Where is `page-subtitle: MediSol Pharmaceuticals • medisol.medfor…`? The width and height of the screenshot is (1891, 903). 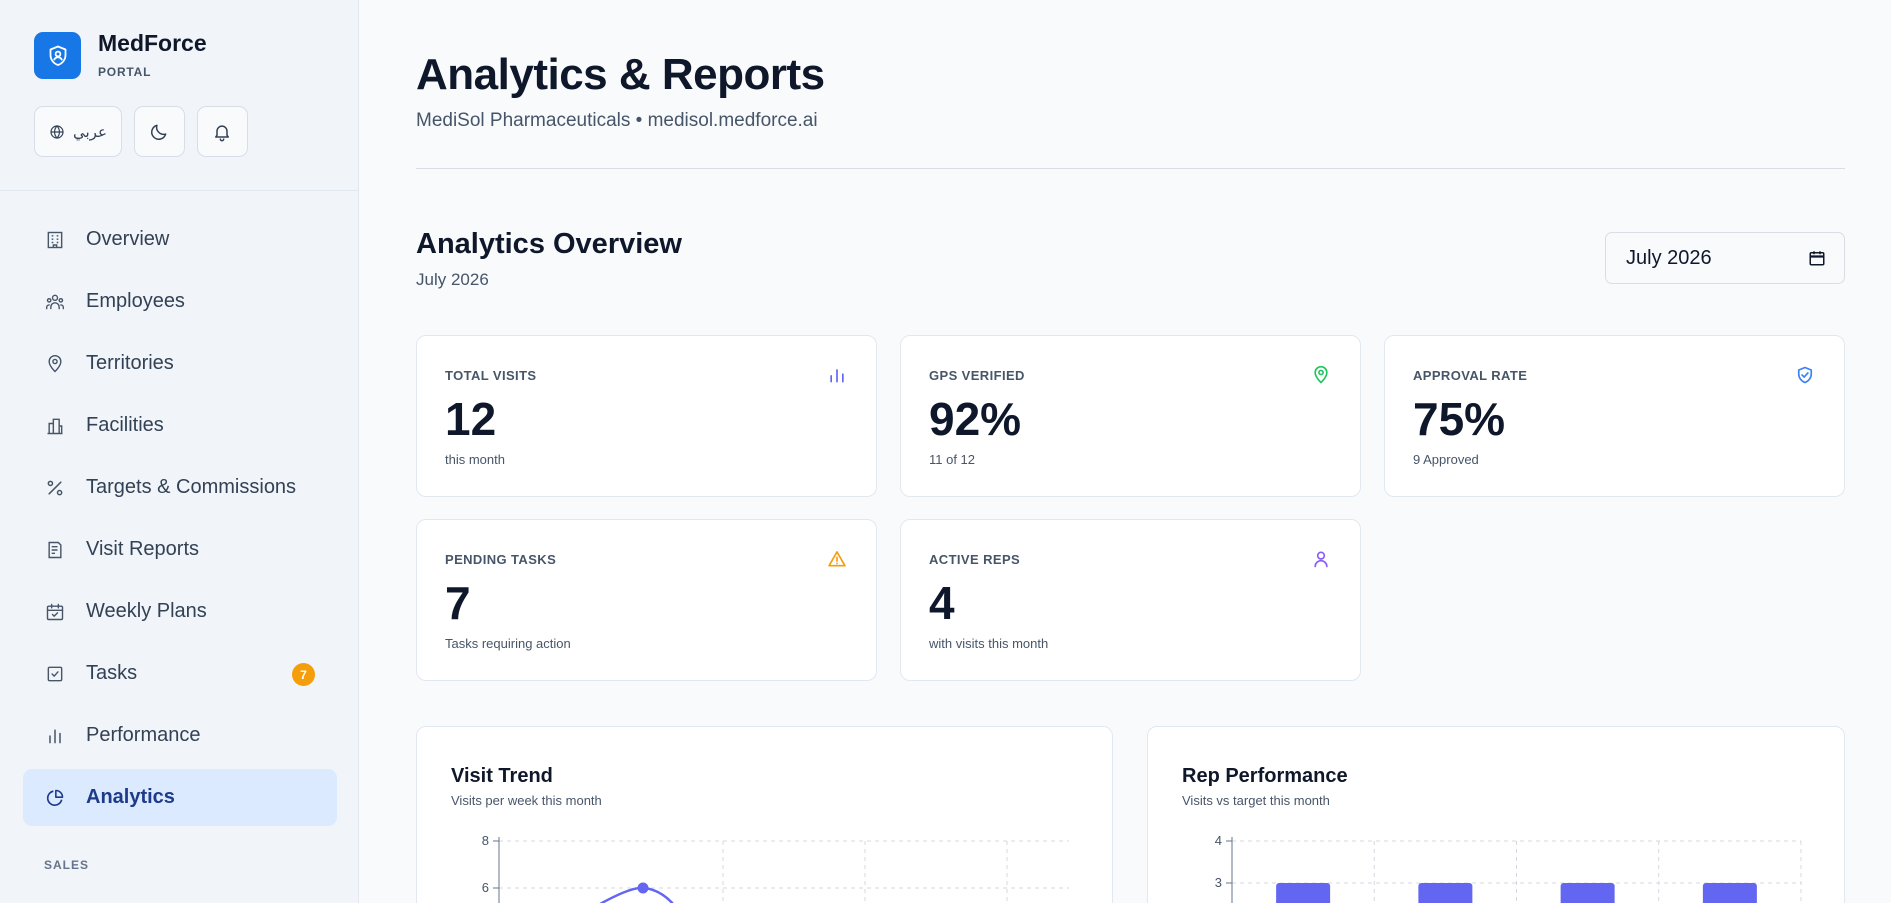
page-subtitle: MediSol Pharmaceuticals • medisol.medfor… is located at coordinates (617, 120).